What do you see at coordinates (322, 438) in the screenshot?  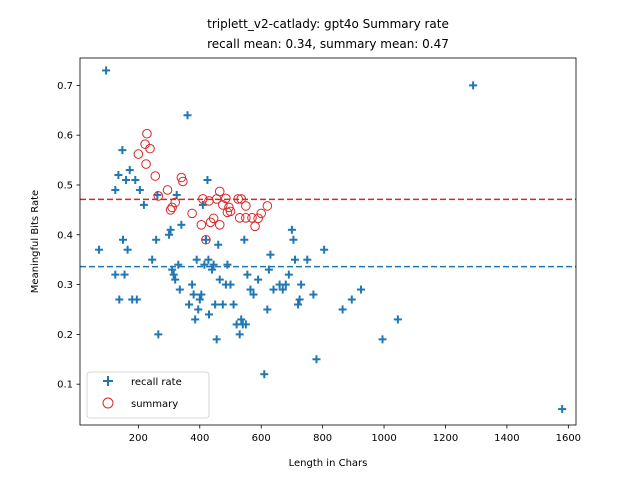 I see `x-tick-label: 800` at bounding box center [322, 438].